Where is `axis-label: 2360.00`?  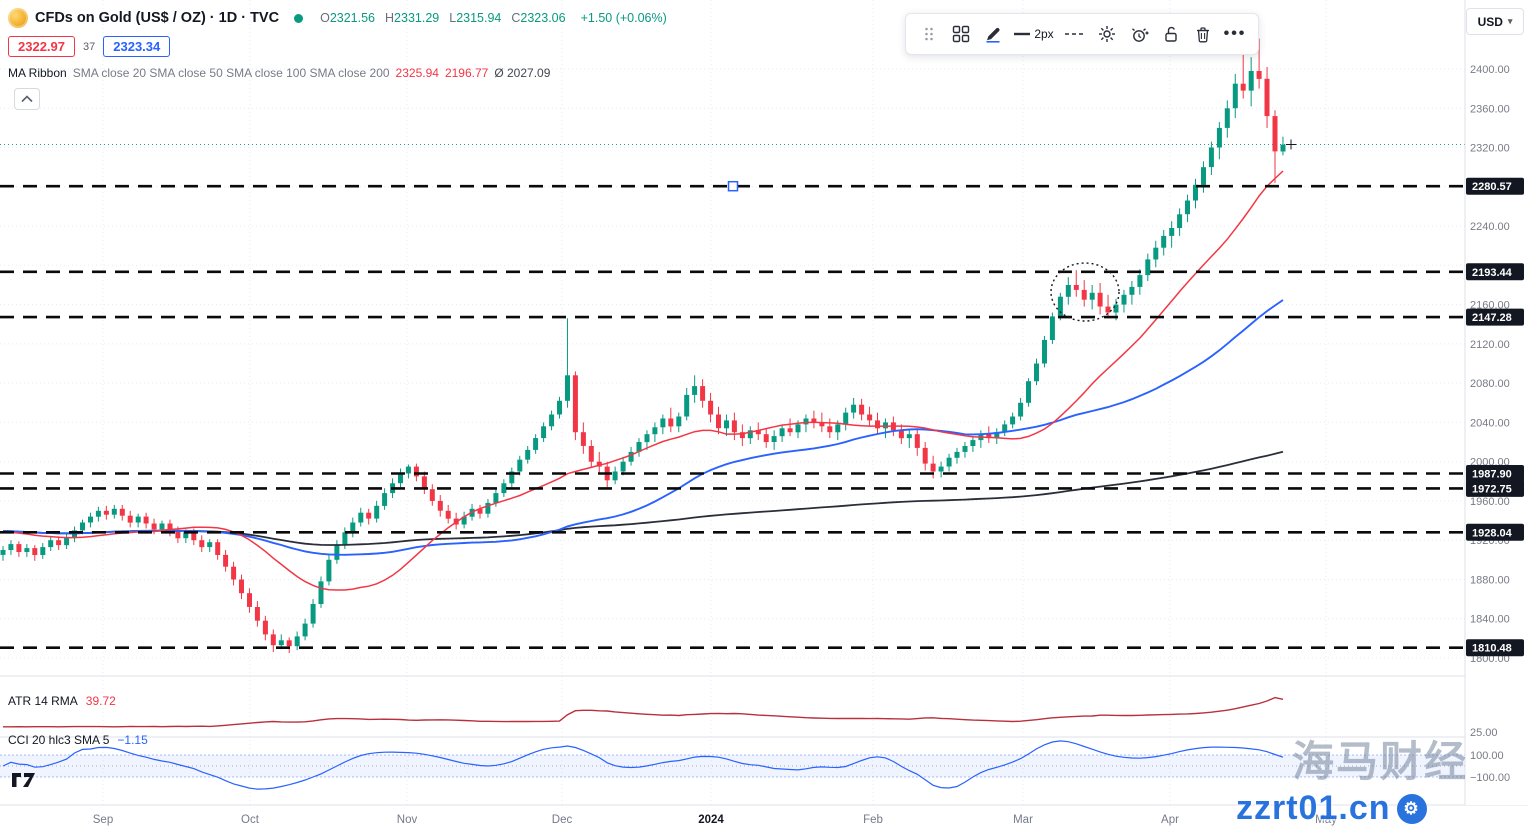
axis-label: 2360.00 is located at coordinates (1490, 109).